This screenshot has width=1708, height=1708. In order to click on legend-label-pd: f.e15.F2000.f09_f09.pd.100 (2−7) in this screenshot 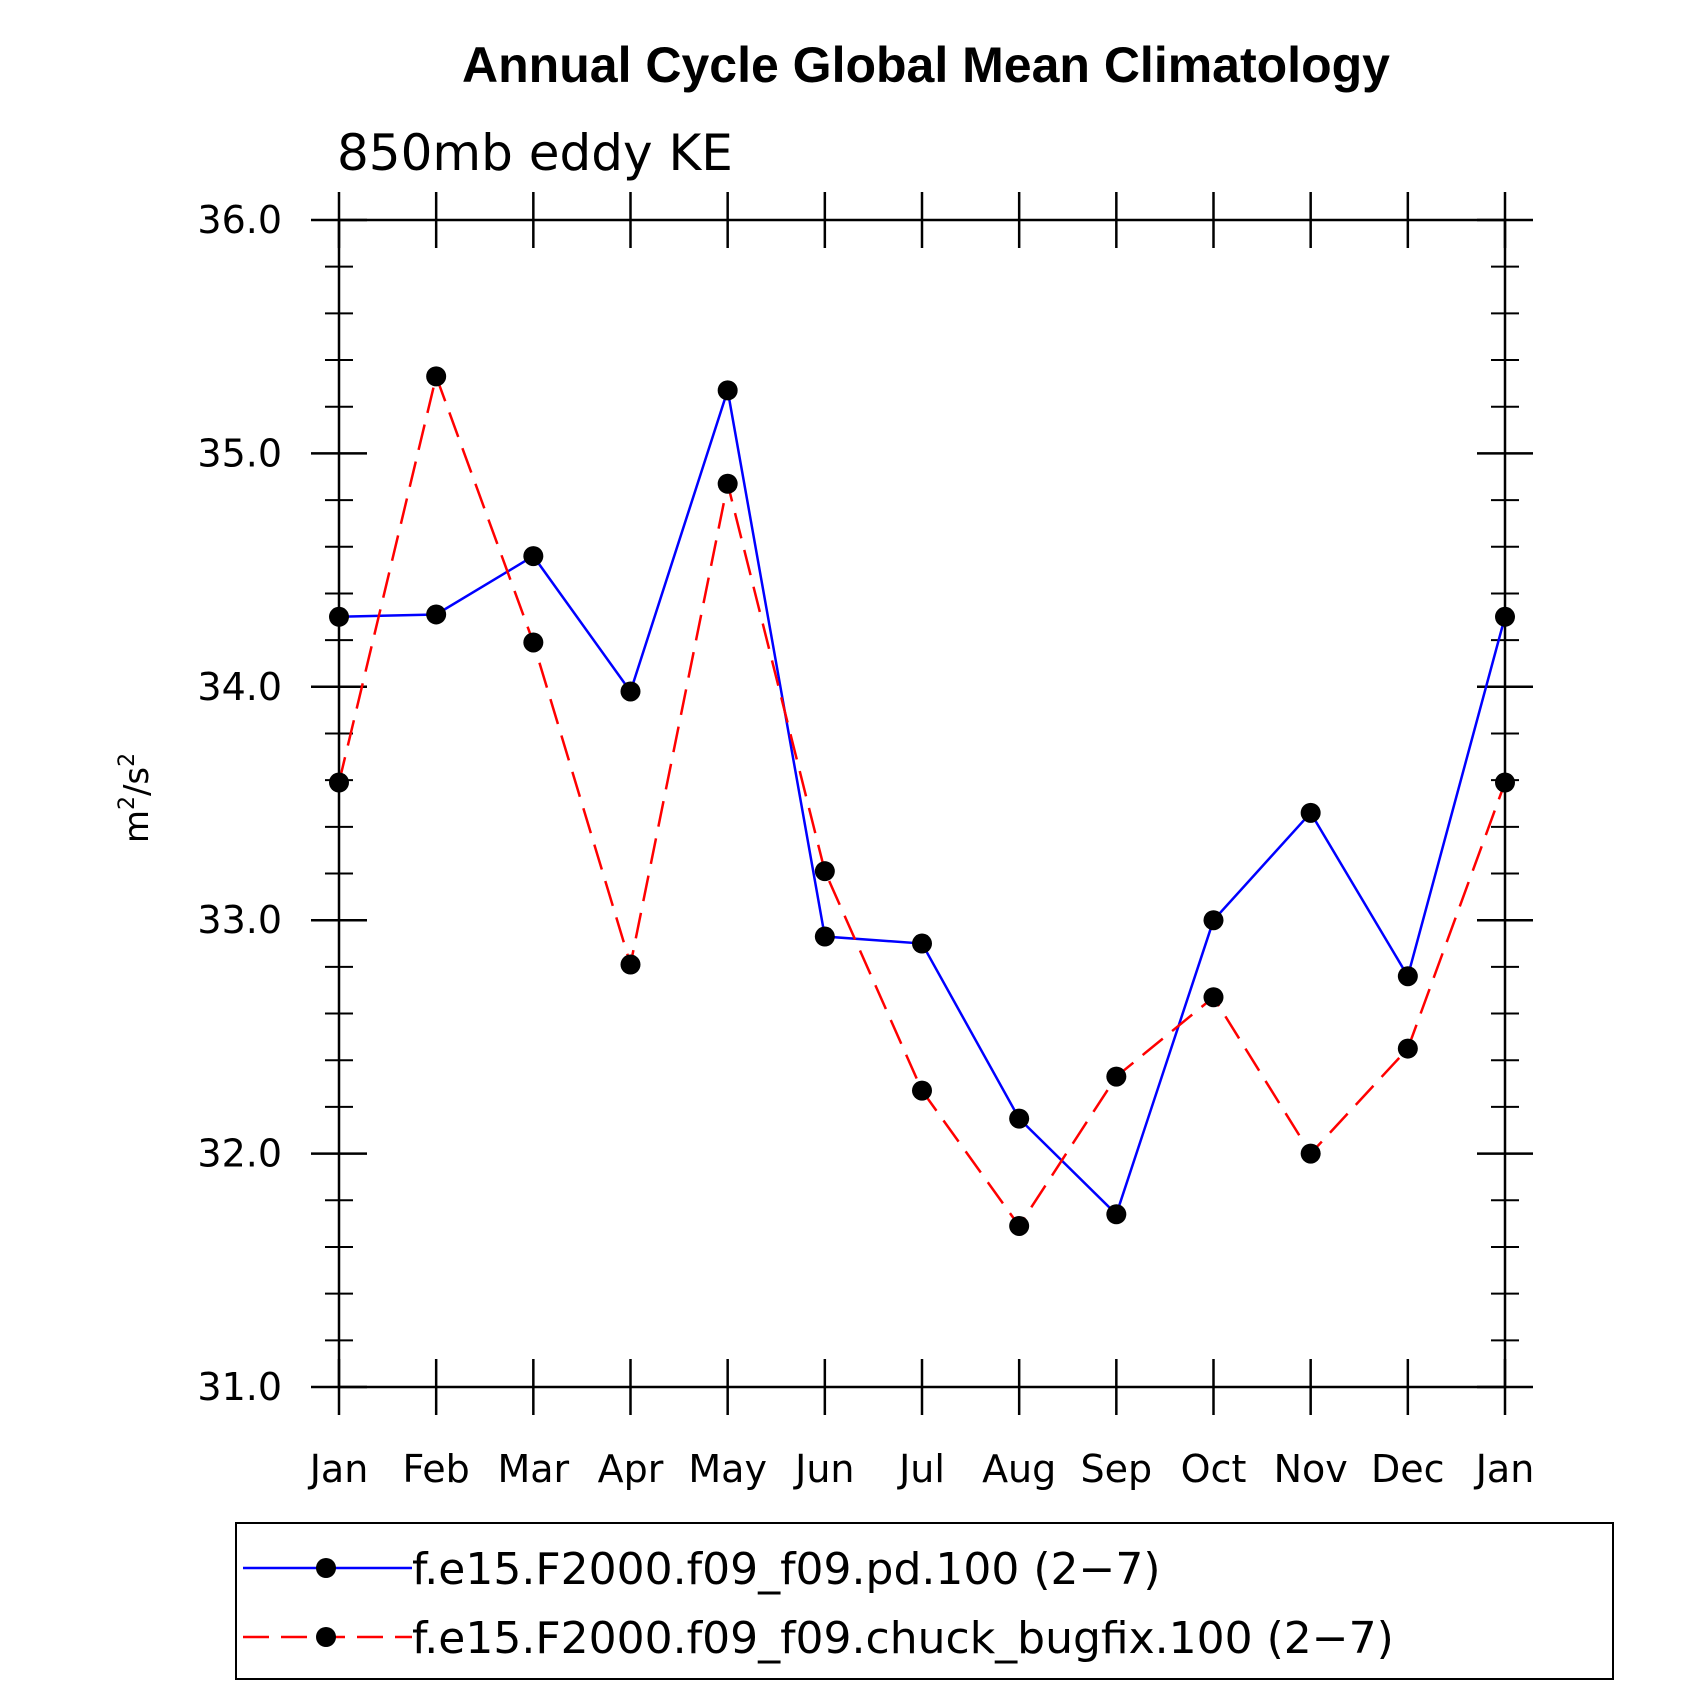, I will do `click(786, 1569)`.